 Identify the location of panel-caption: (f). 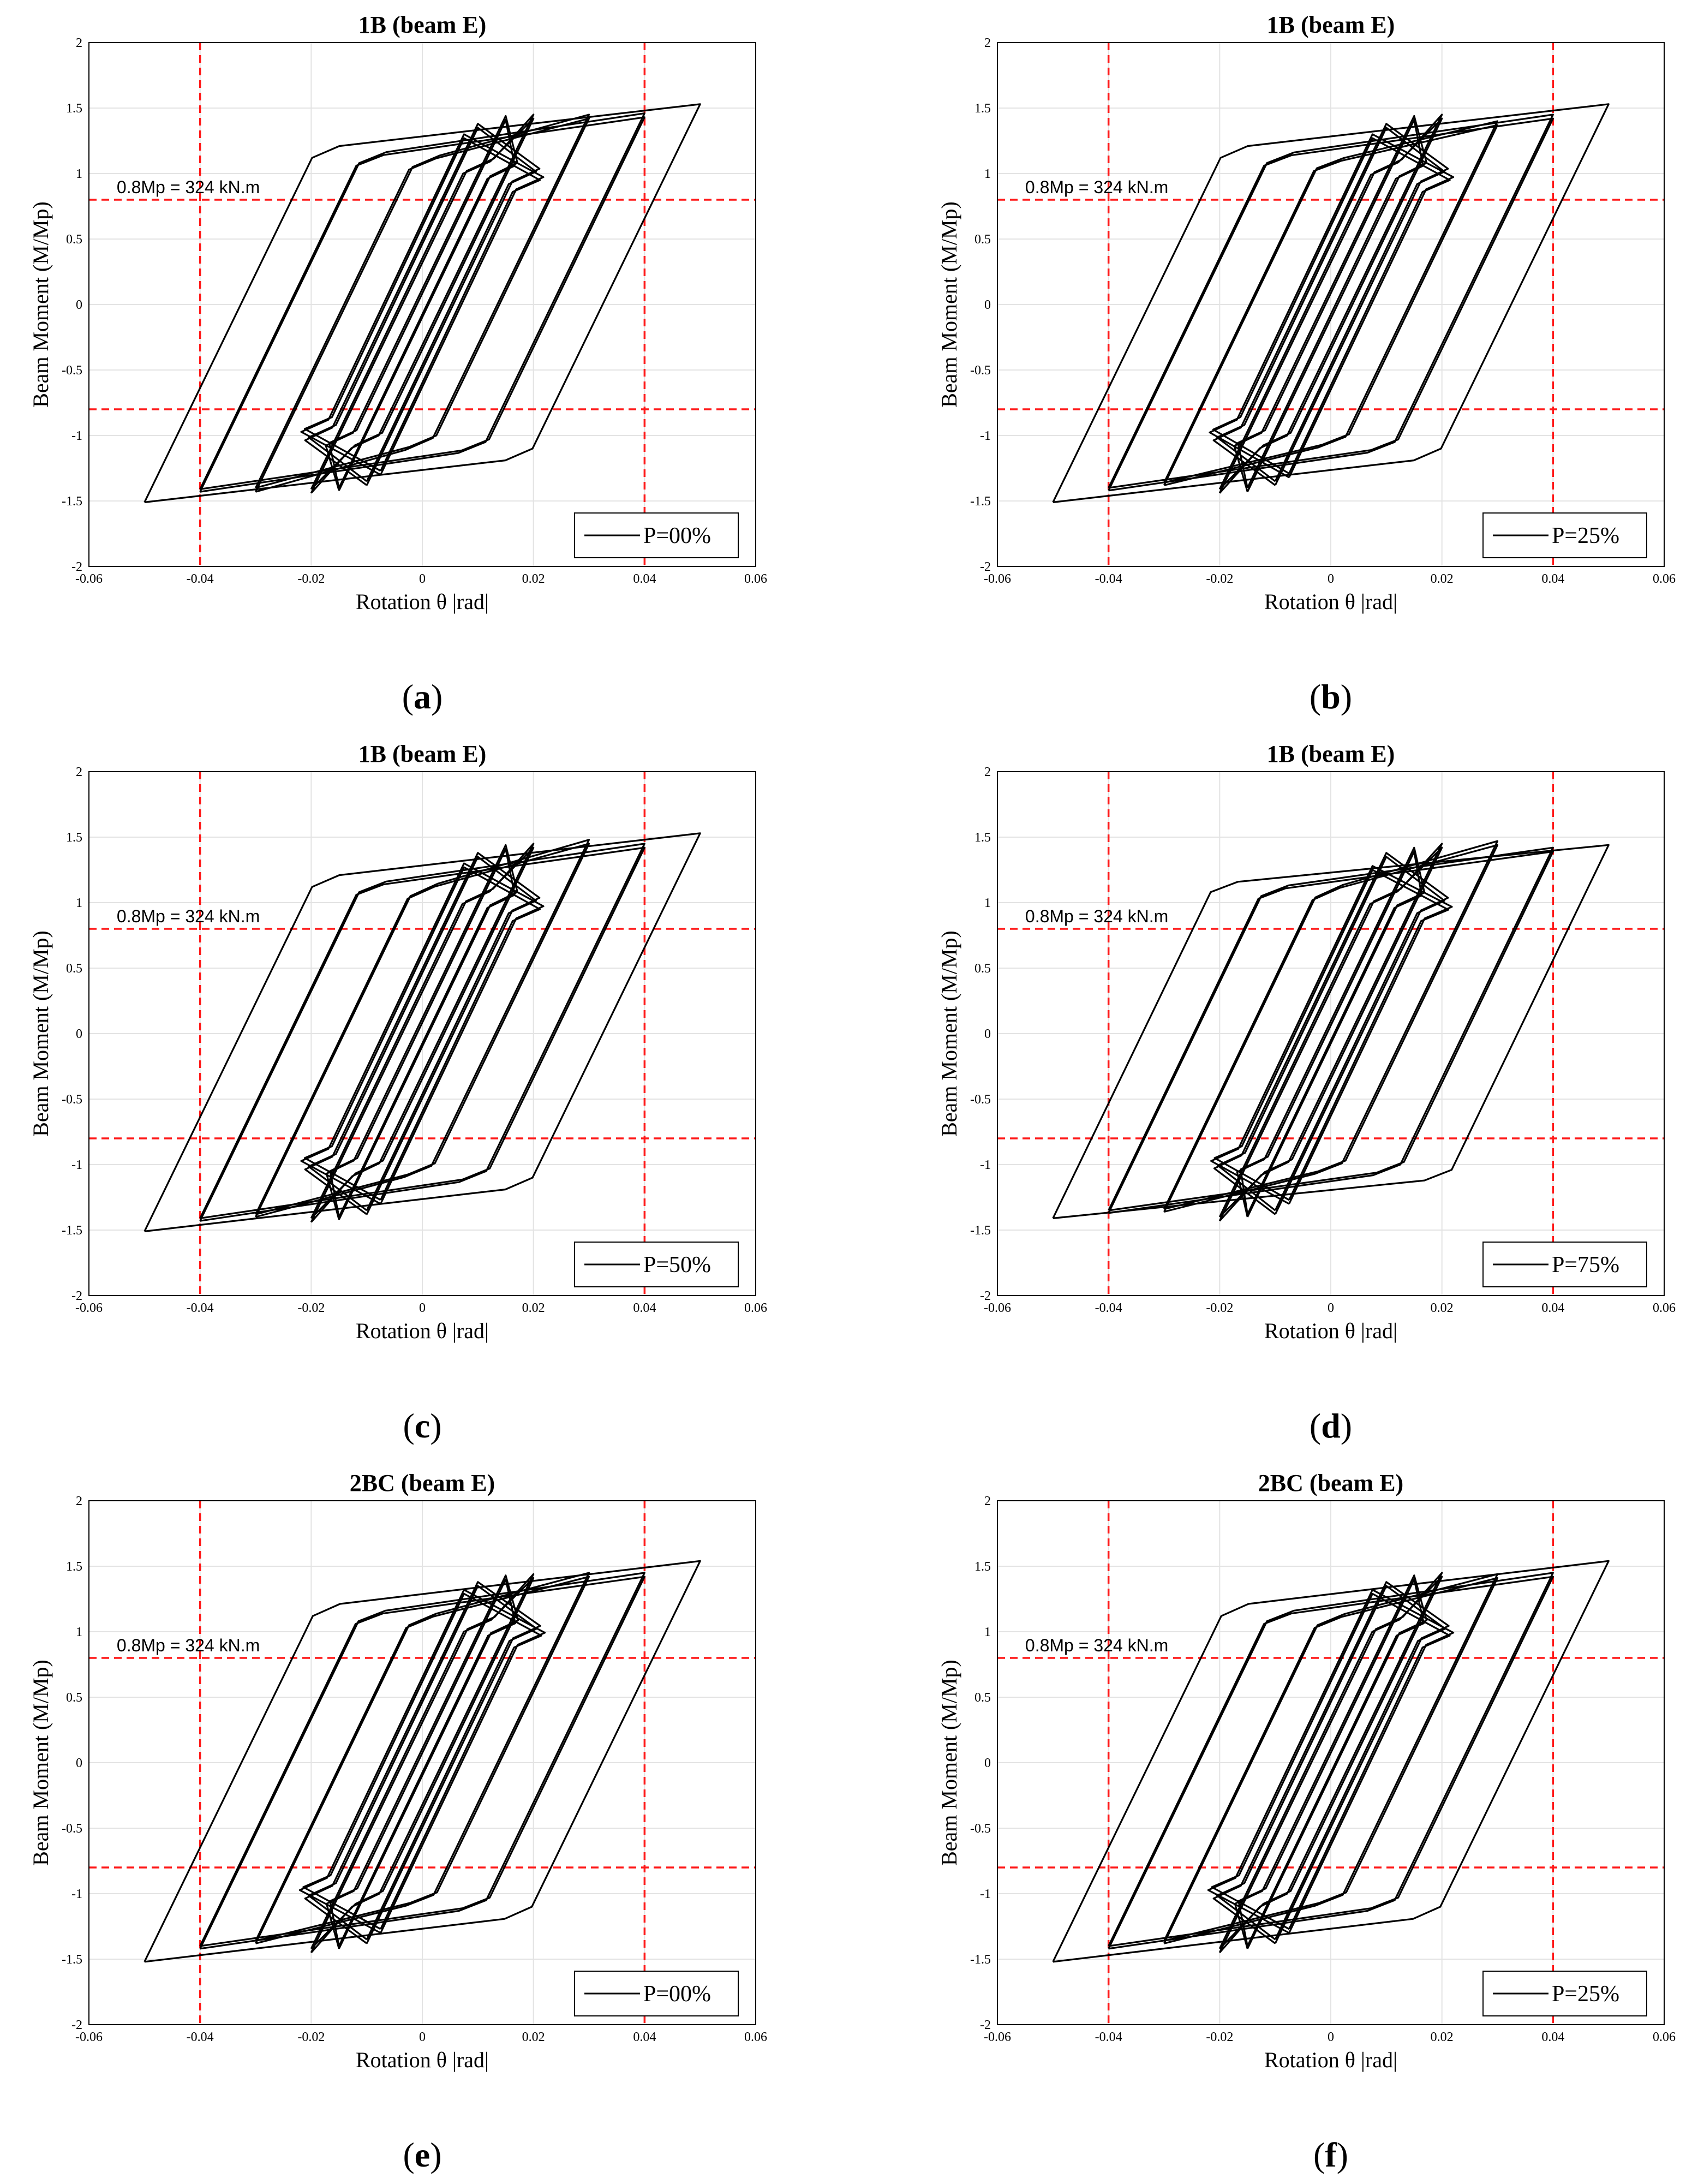
(1330, 2154).